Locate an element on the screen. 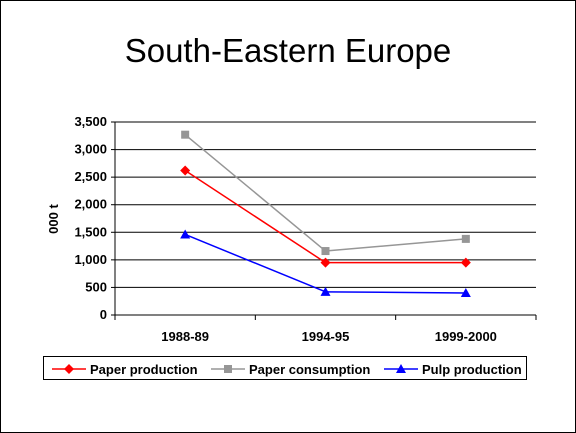 This screenshot has height=433, width=576. y-axis-ticks: 0 500 1,000 1,500 2,000 2,500 3,000 3,500 is located at coordinates (94, 218).